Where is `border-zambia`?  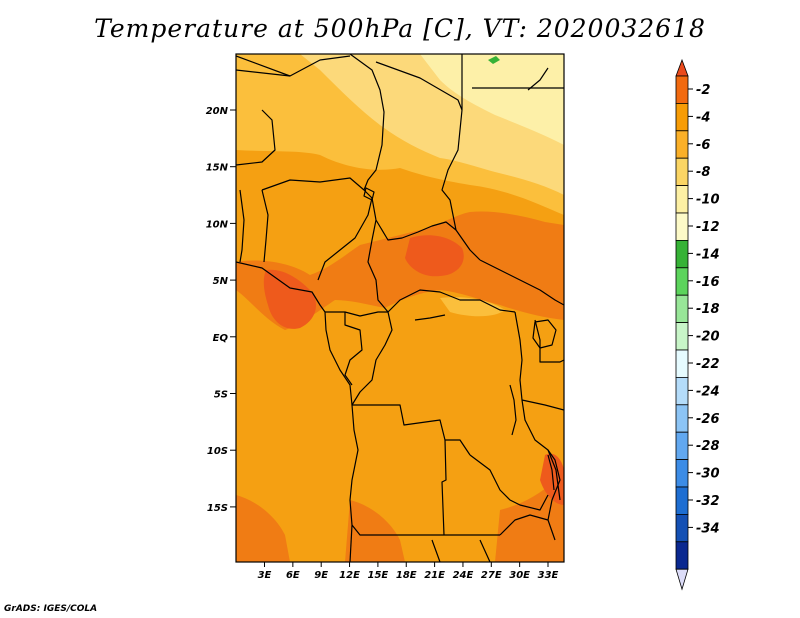 border-zambia is located at coordinates (509, 482).